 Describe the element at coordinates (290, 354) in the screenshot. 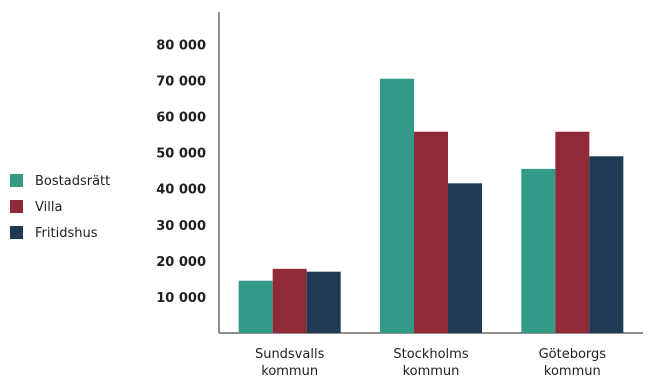

I see `x-category-label: Sundsvalls` at that location.